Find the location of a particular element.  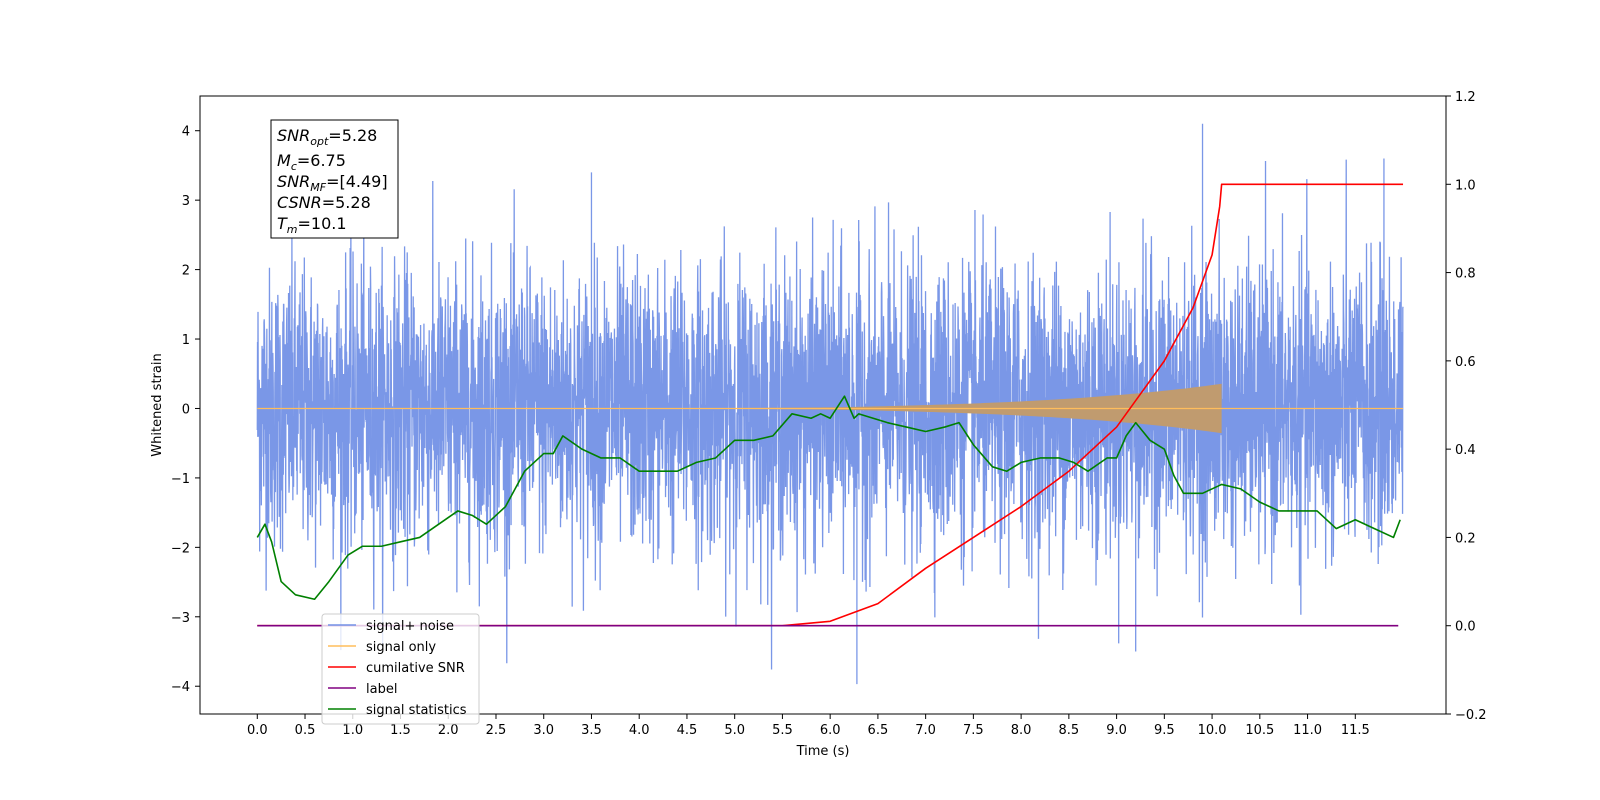

info-box-frame is located at coordinates (334, 179).